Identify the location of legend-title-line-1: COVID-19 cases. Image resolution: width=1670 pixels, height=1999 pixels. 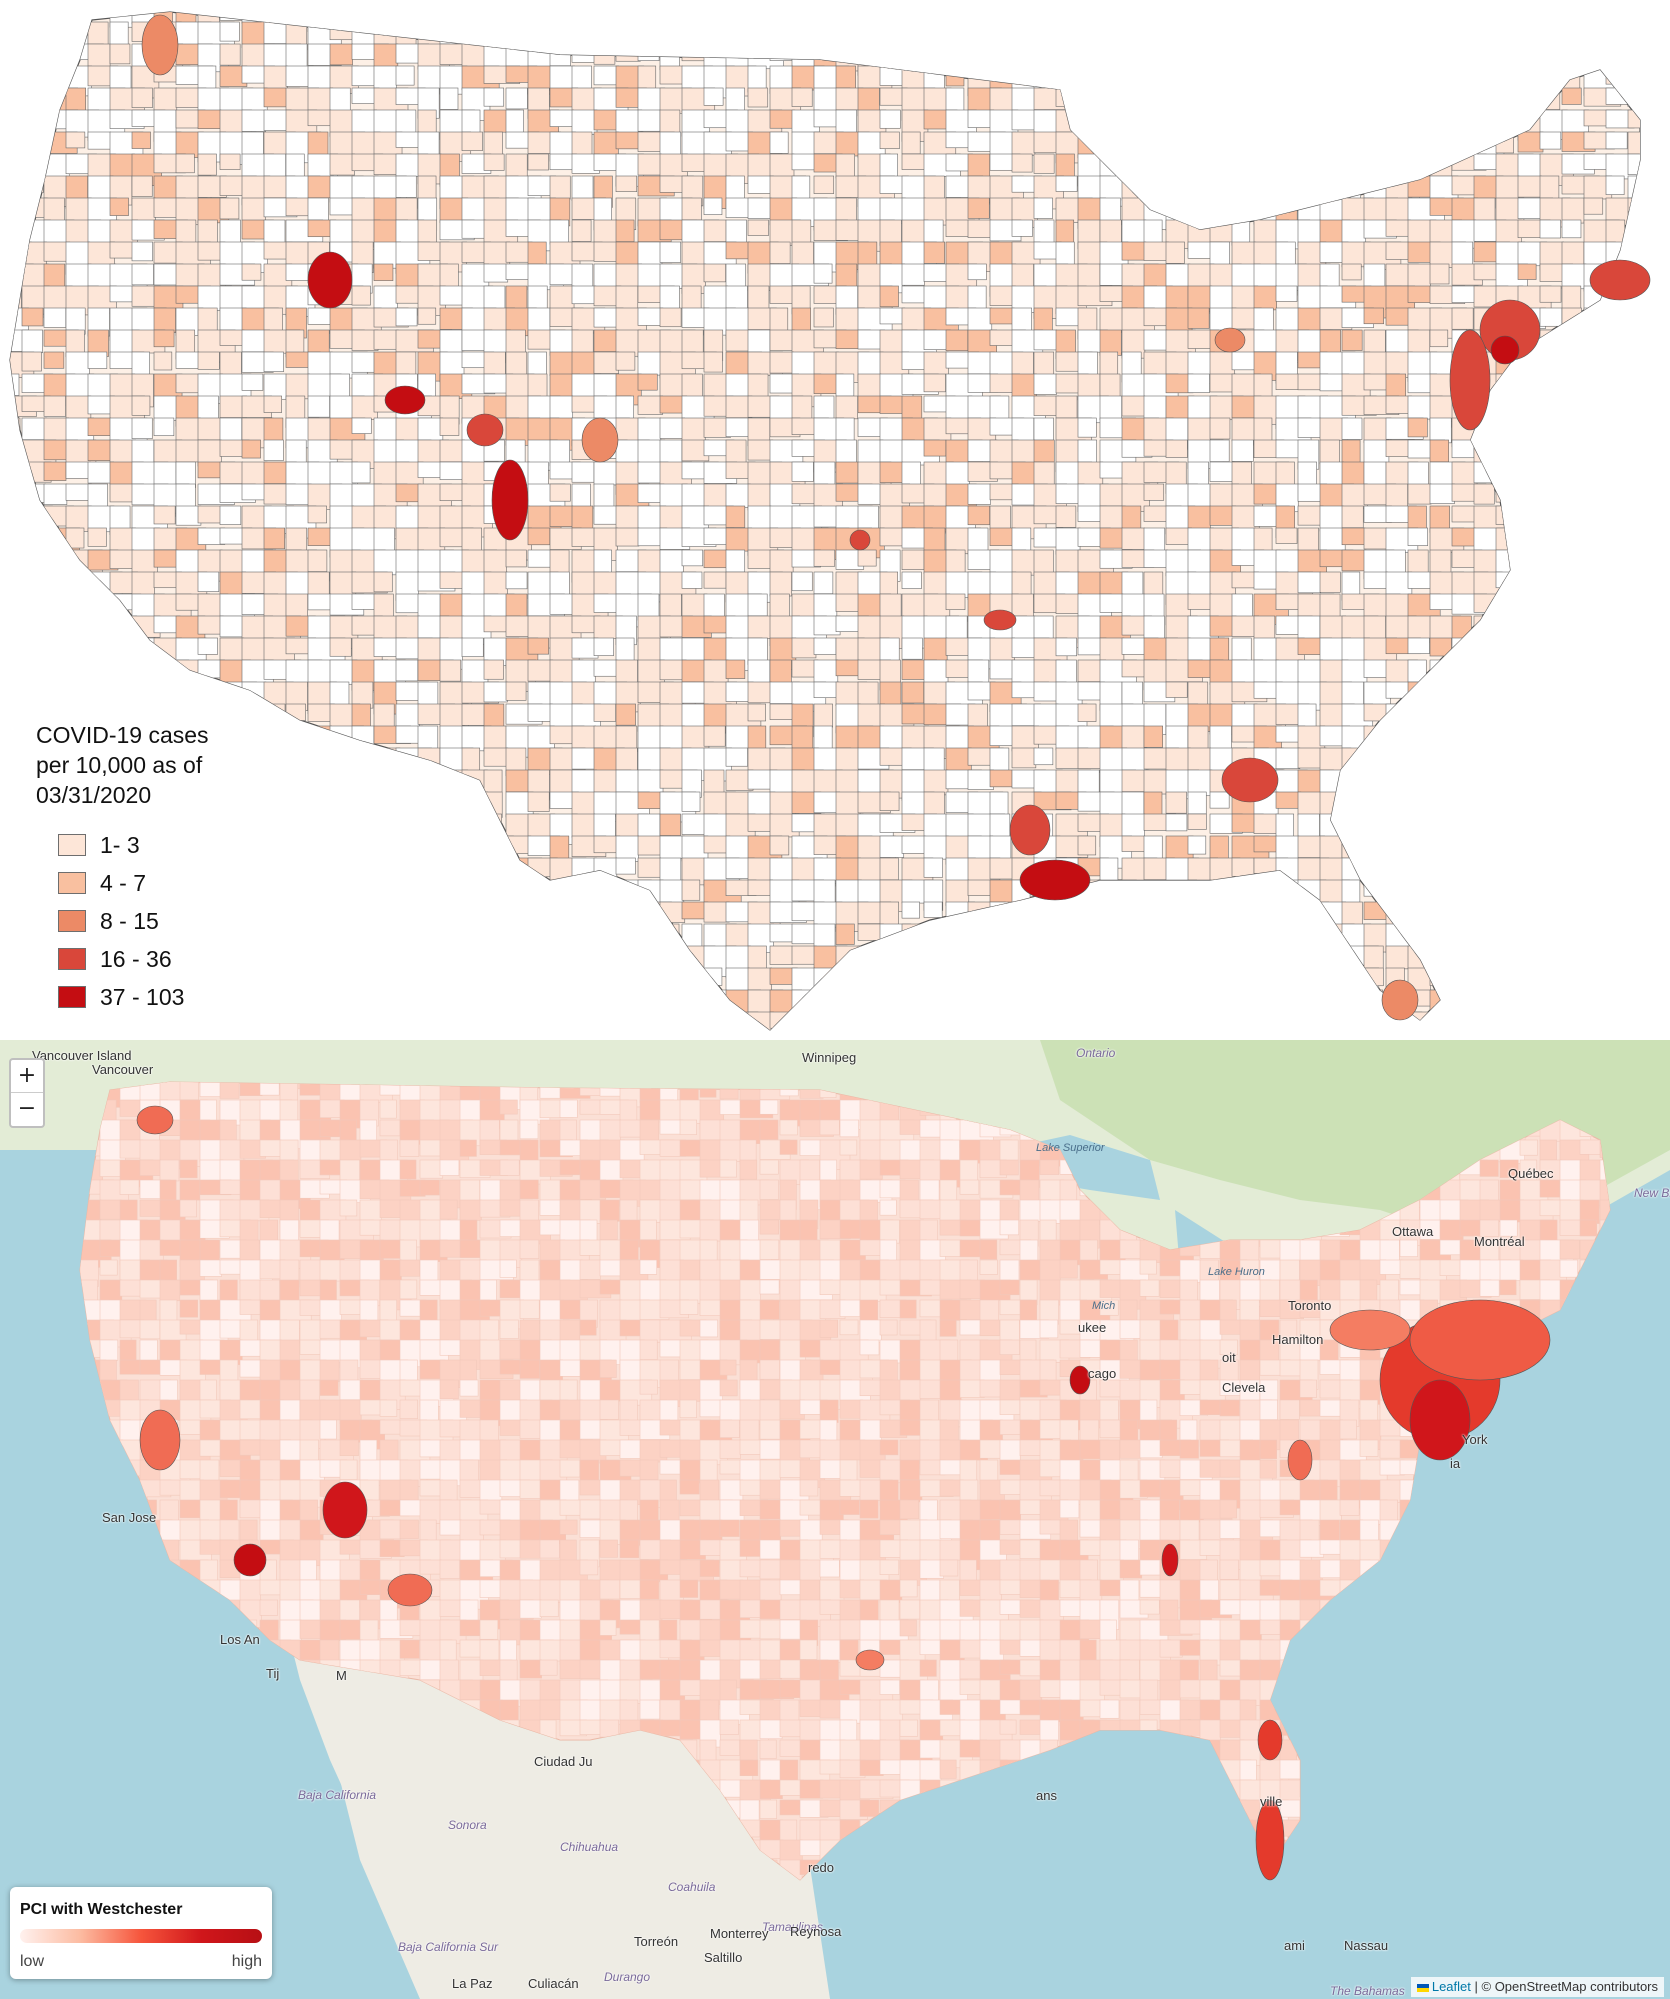
(122, 735).